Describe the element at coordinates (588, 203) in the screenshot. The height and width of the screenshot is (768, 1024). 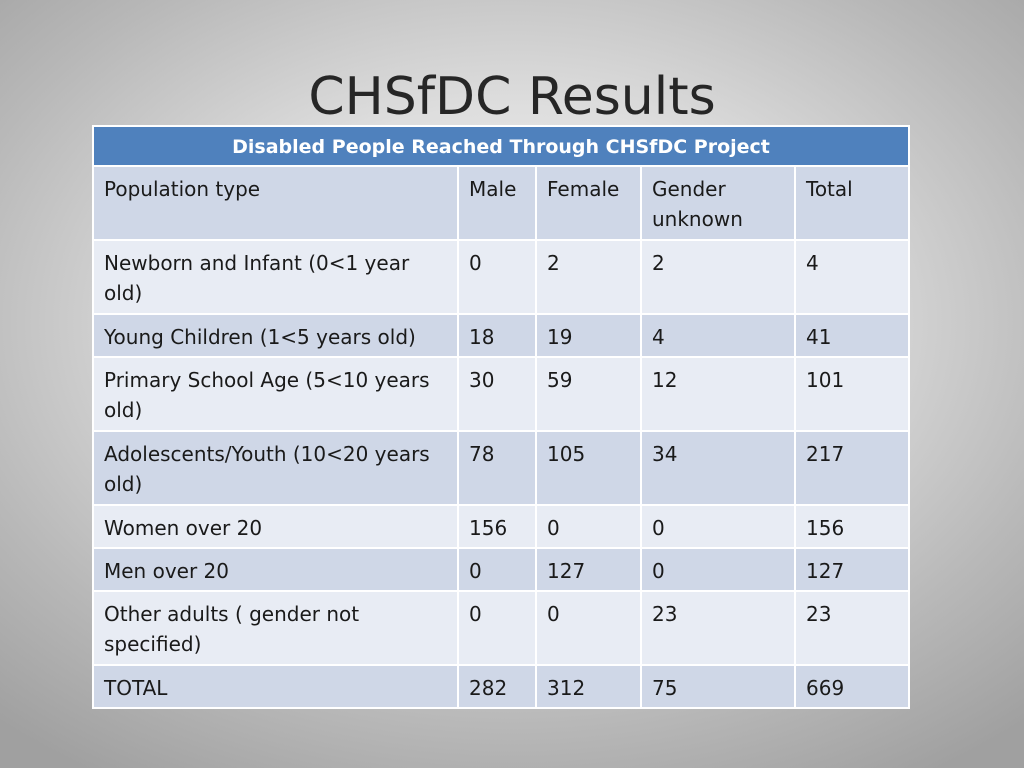
I see `column-header-female: Female` at that location.